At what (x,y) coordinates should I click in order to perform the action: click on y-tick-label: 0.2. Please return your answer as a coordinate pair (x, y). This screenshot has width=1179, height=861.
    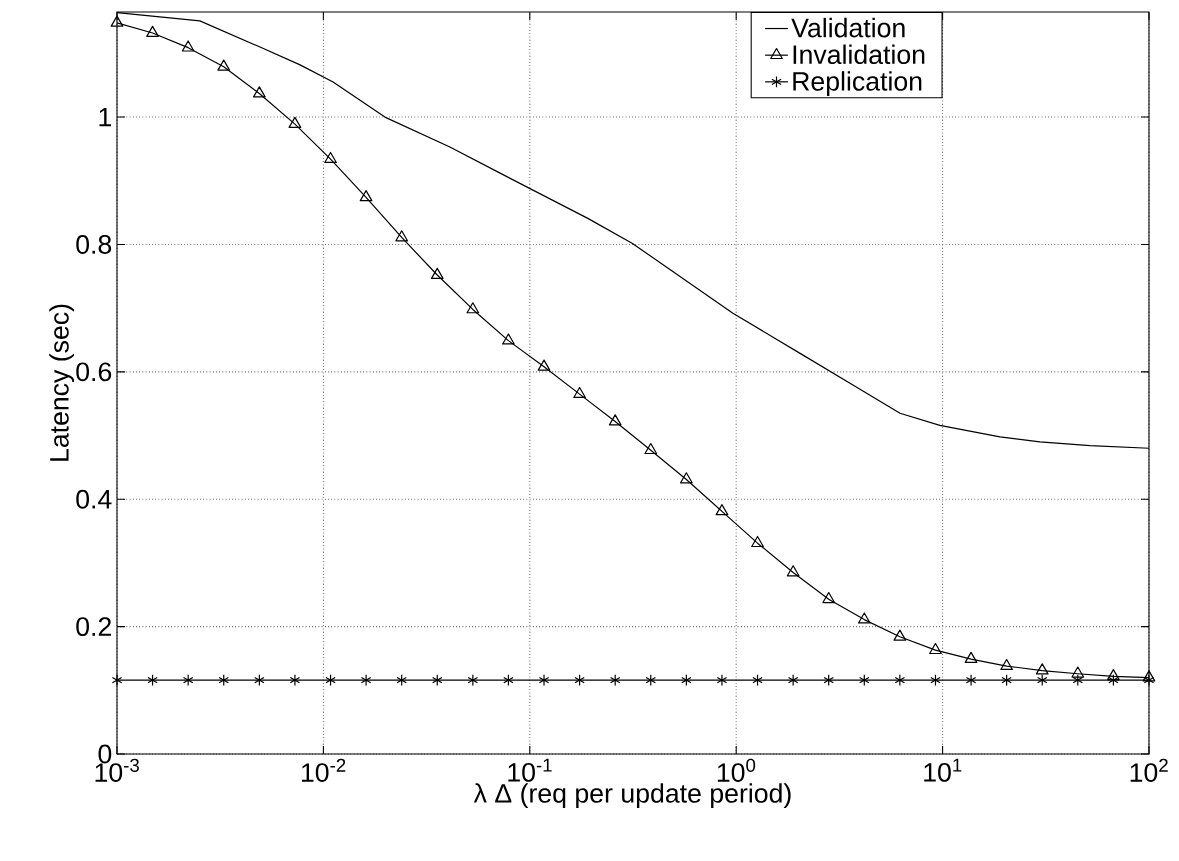
    Looking at the image, I should click on (93, 627).